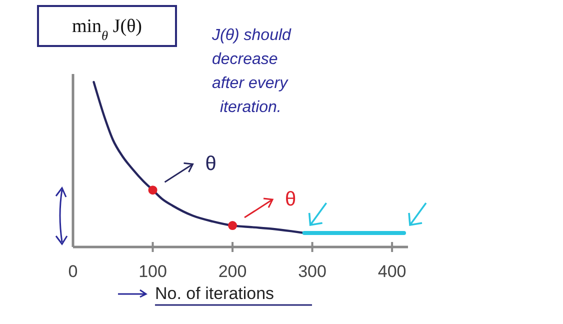 The image size is (563, 324). What do you see at coordinates (214, 293) in the screenshot?
I see `x-axis-title: No. of iterations` at bounding box center [214, 293].